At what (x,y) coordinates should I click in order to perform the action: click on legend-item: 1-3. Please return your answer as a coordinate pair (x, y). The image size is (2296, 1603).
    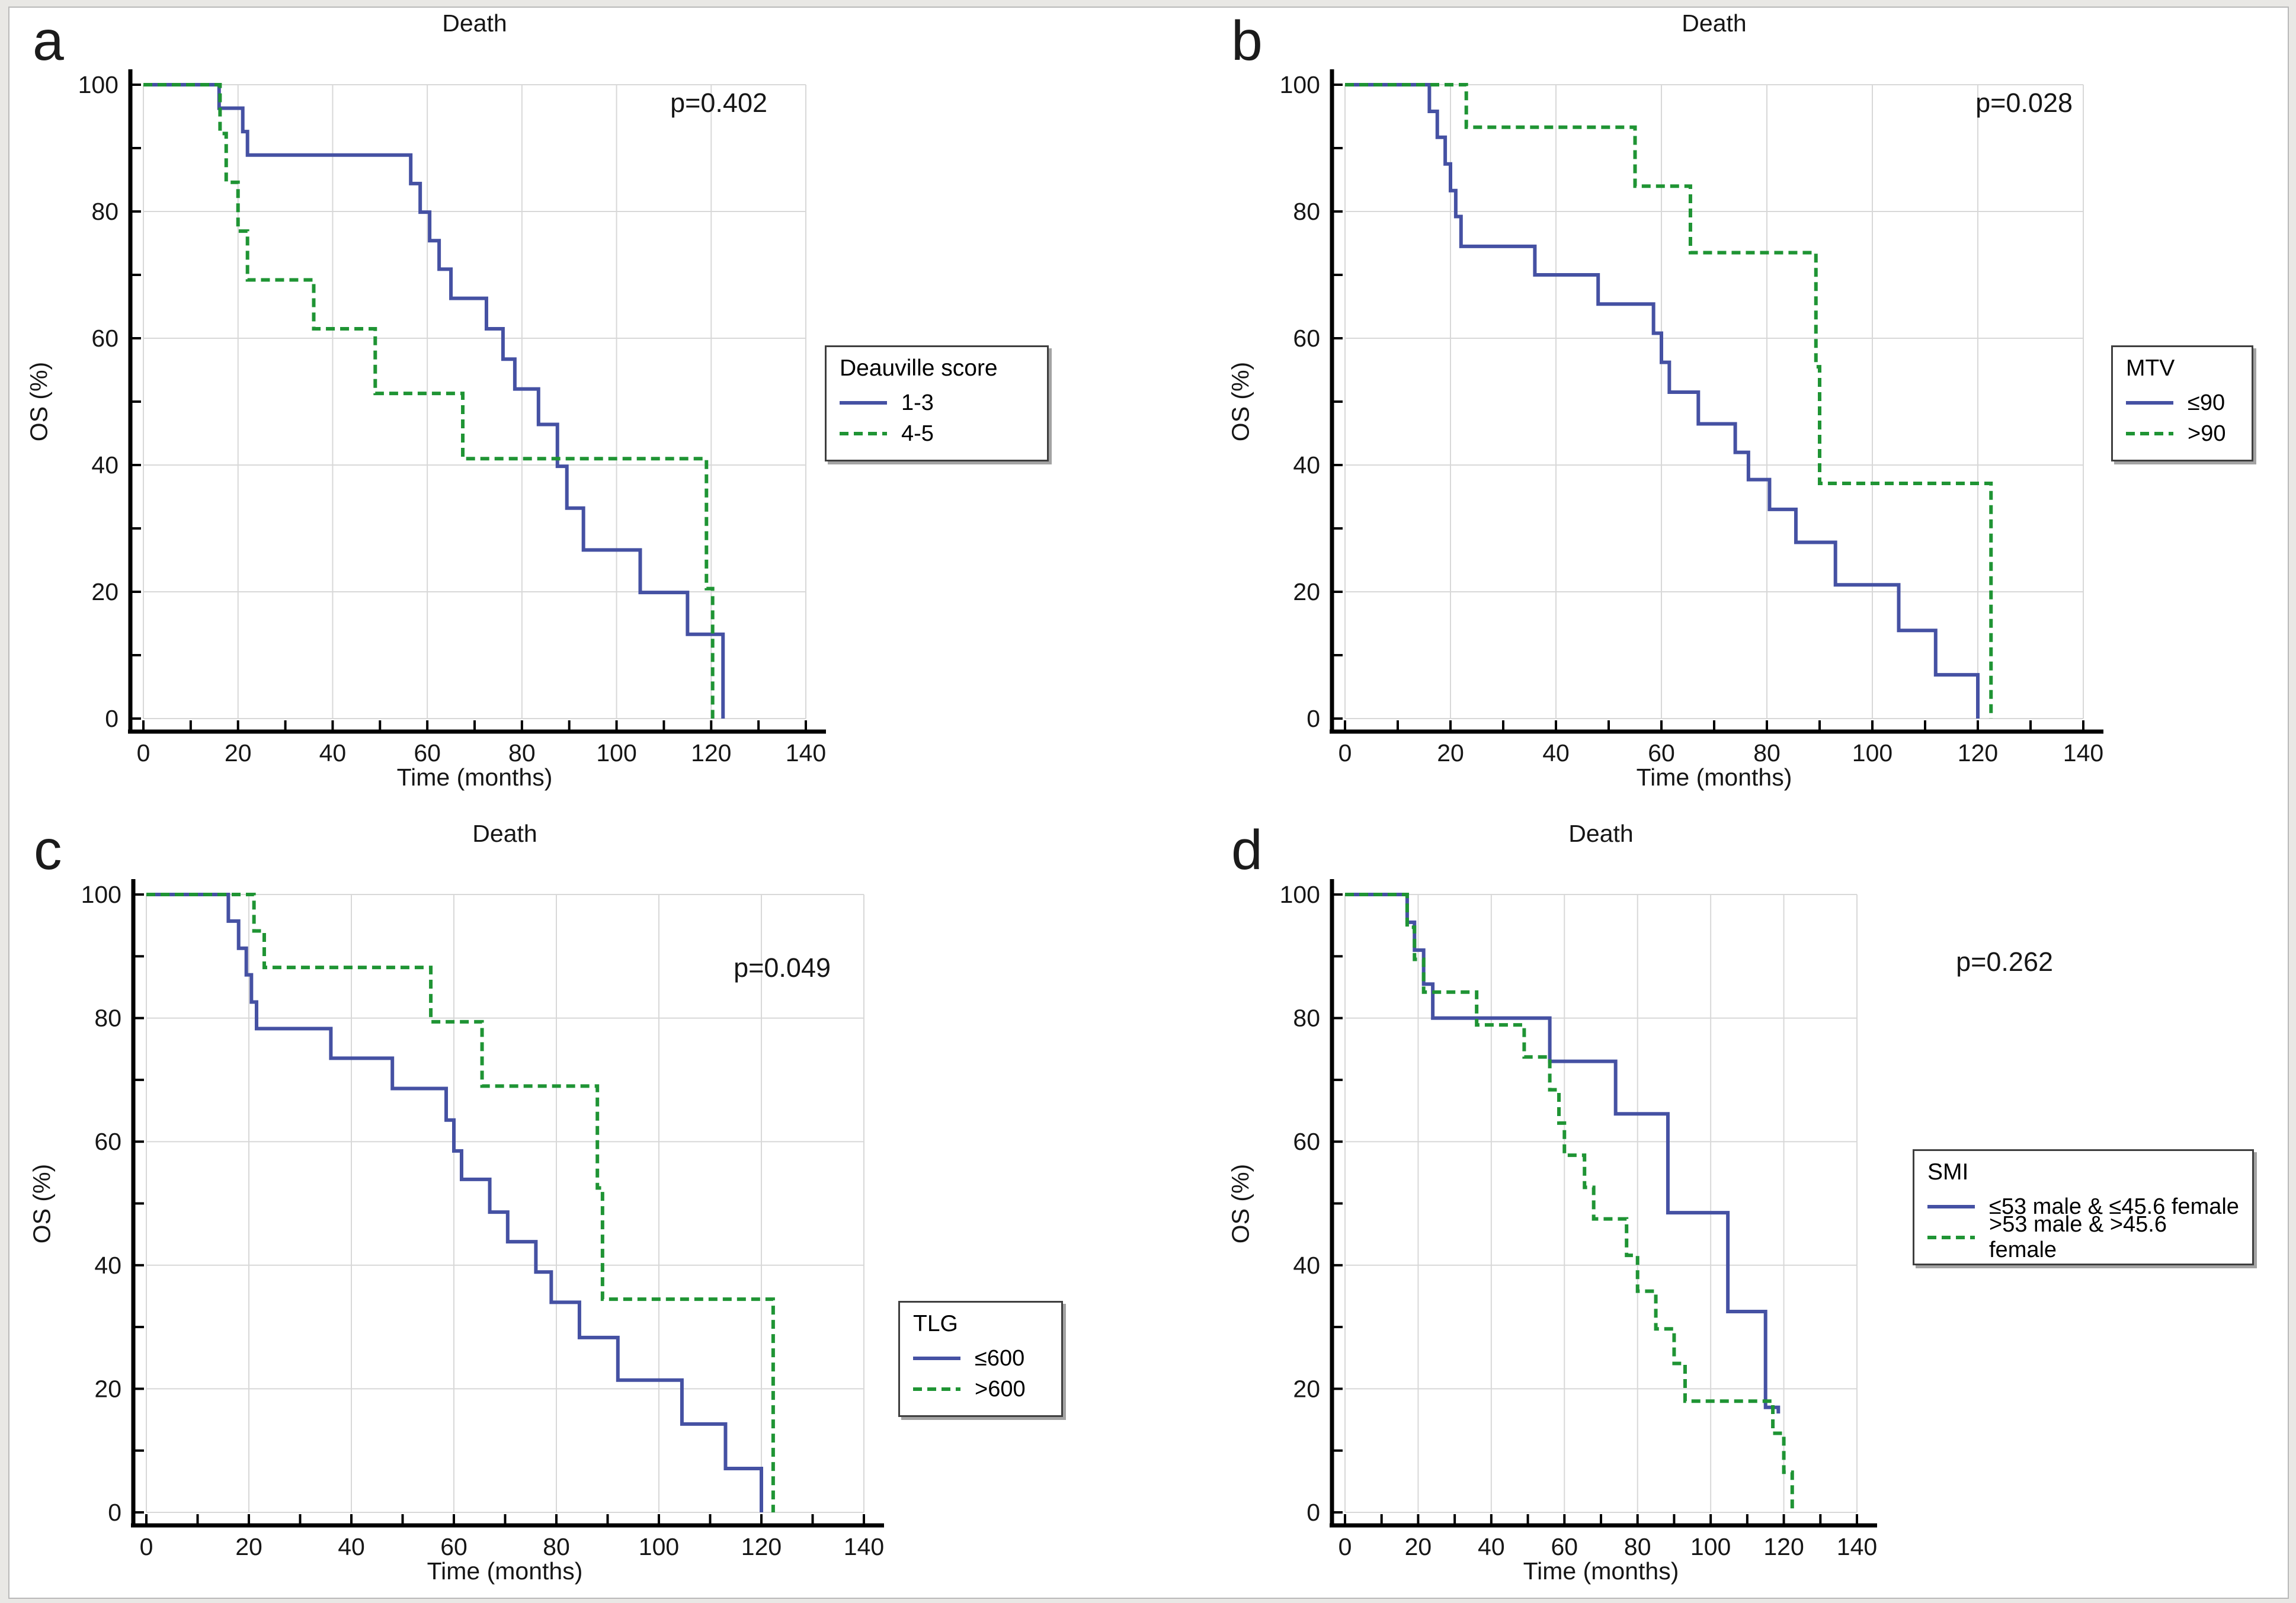
    Looking at the image, I should click on (937, 403).